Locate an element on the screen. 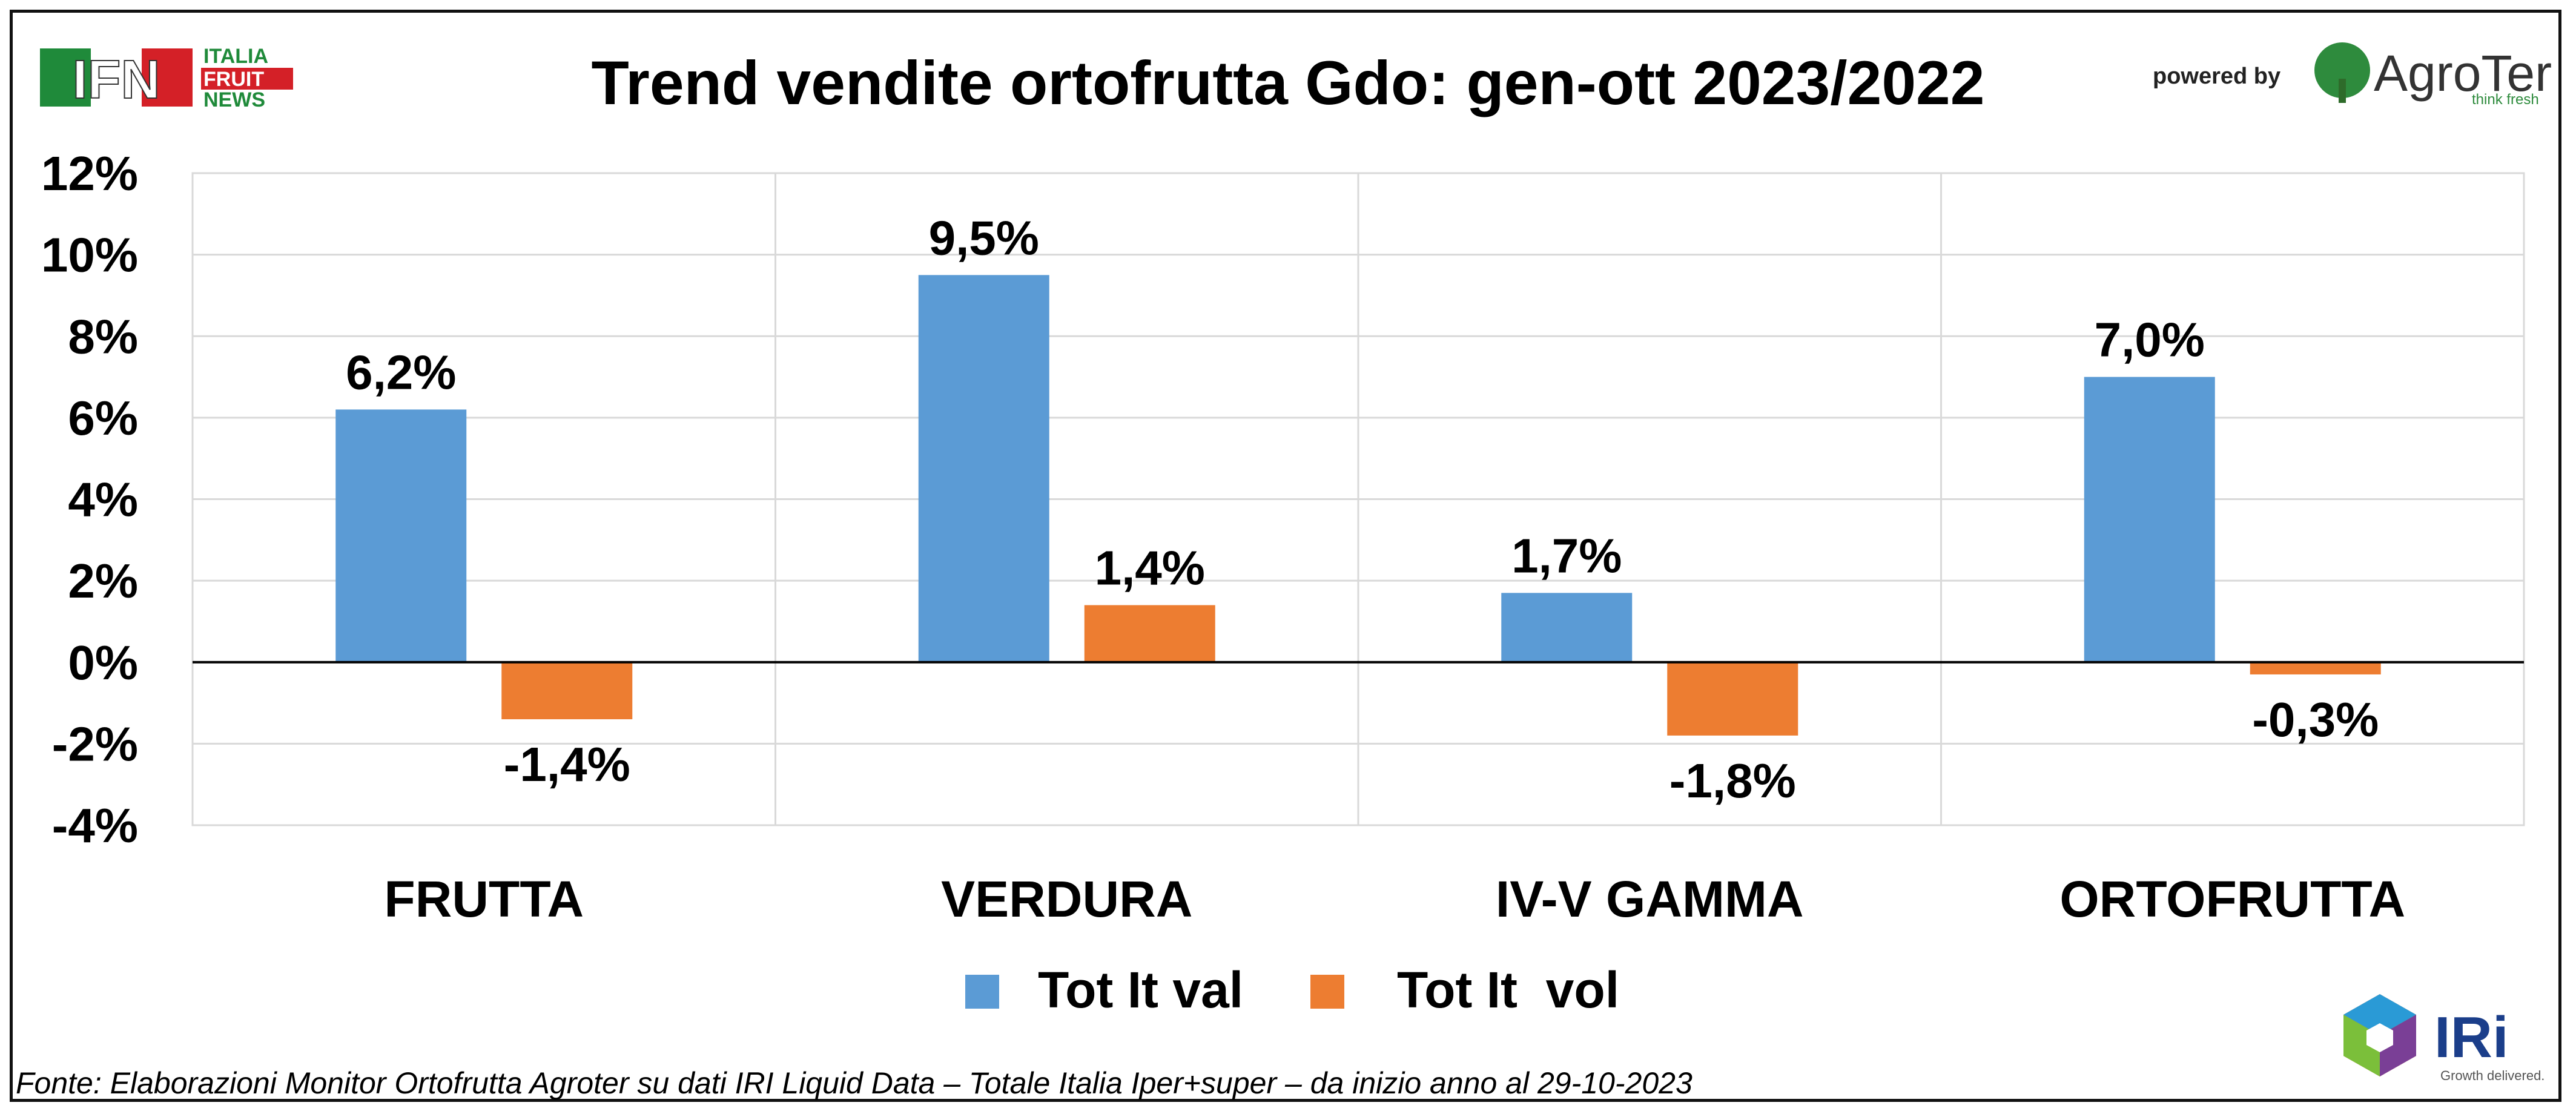  agroter-logo: powered by AgroTer think fresh is located at coordinates (2352, 75).